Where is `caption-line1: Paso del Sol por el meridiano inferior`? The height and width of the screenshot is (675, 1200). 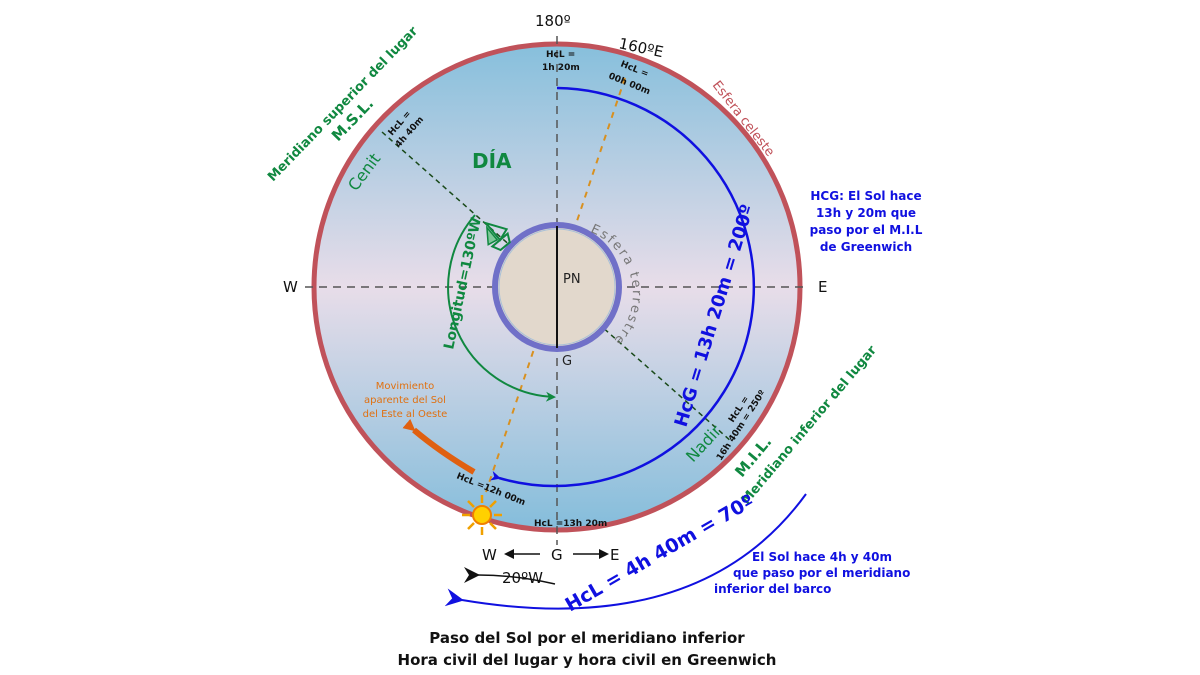 caption-line1: Paso del Sol por el meridiano inferior is located at coordinates (587, 638).